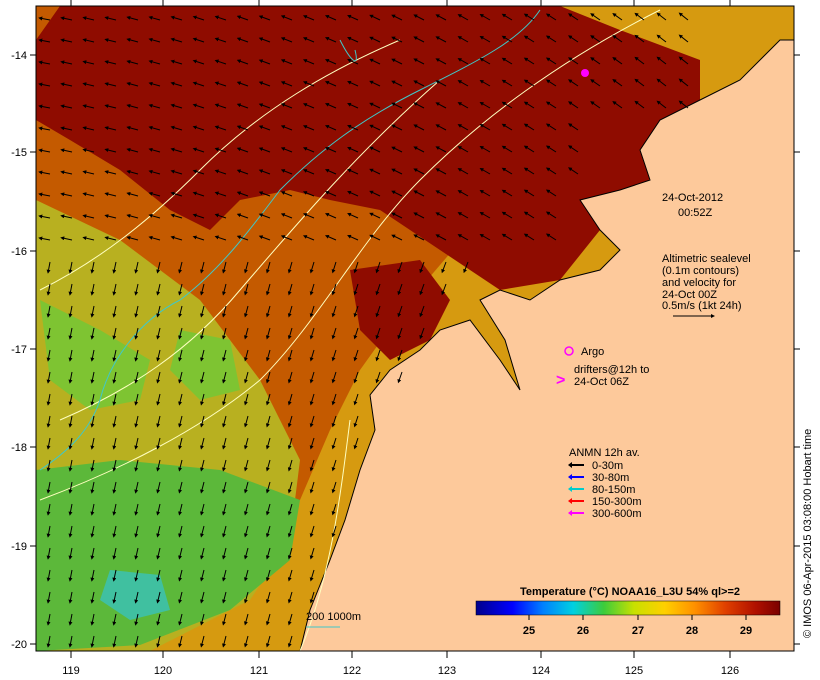 The height and width of the screenshot is (680, 820). What do you see at coordinates (630, 592) in the screenshot?
I see `colorbar-title: Temperature (°C) NOAA16_L3U 54% ql>=2` at bounding box center [630, 592].